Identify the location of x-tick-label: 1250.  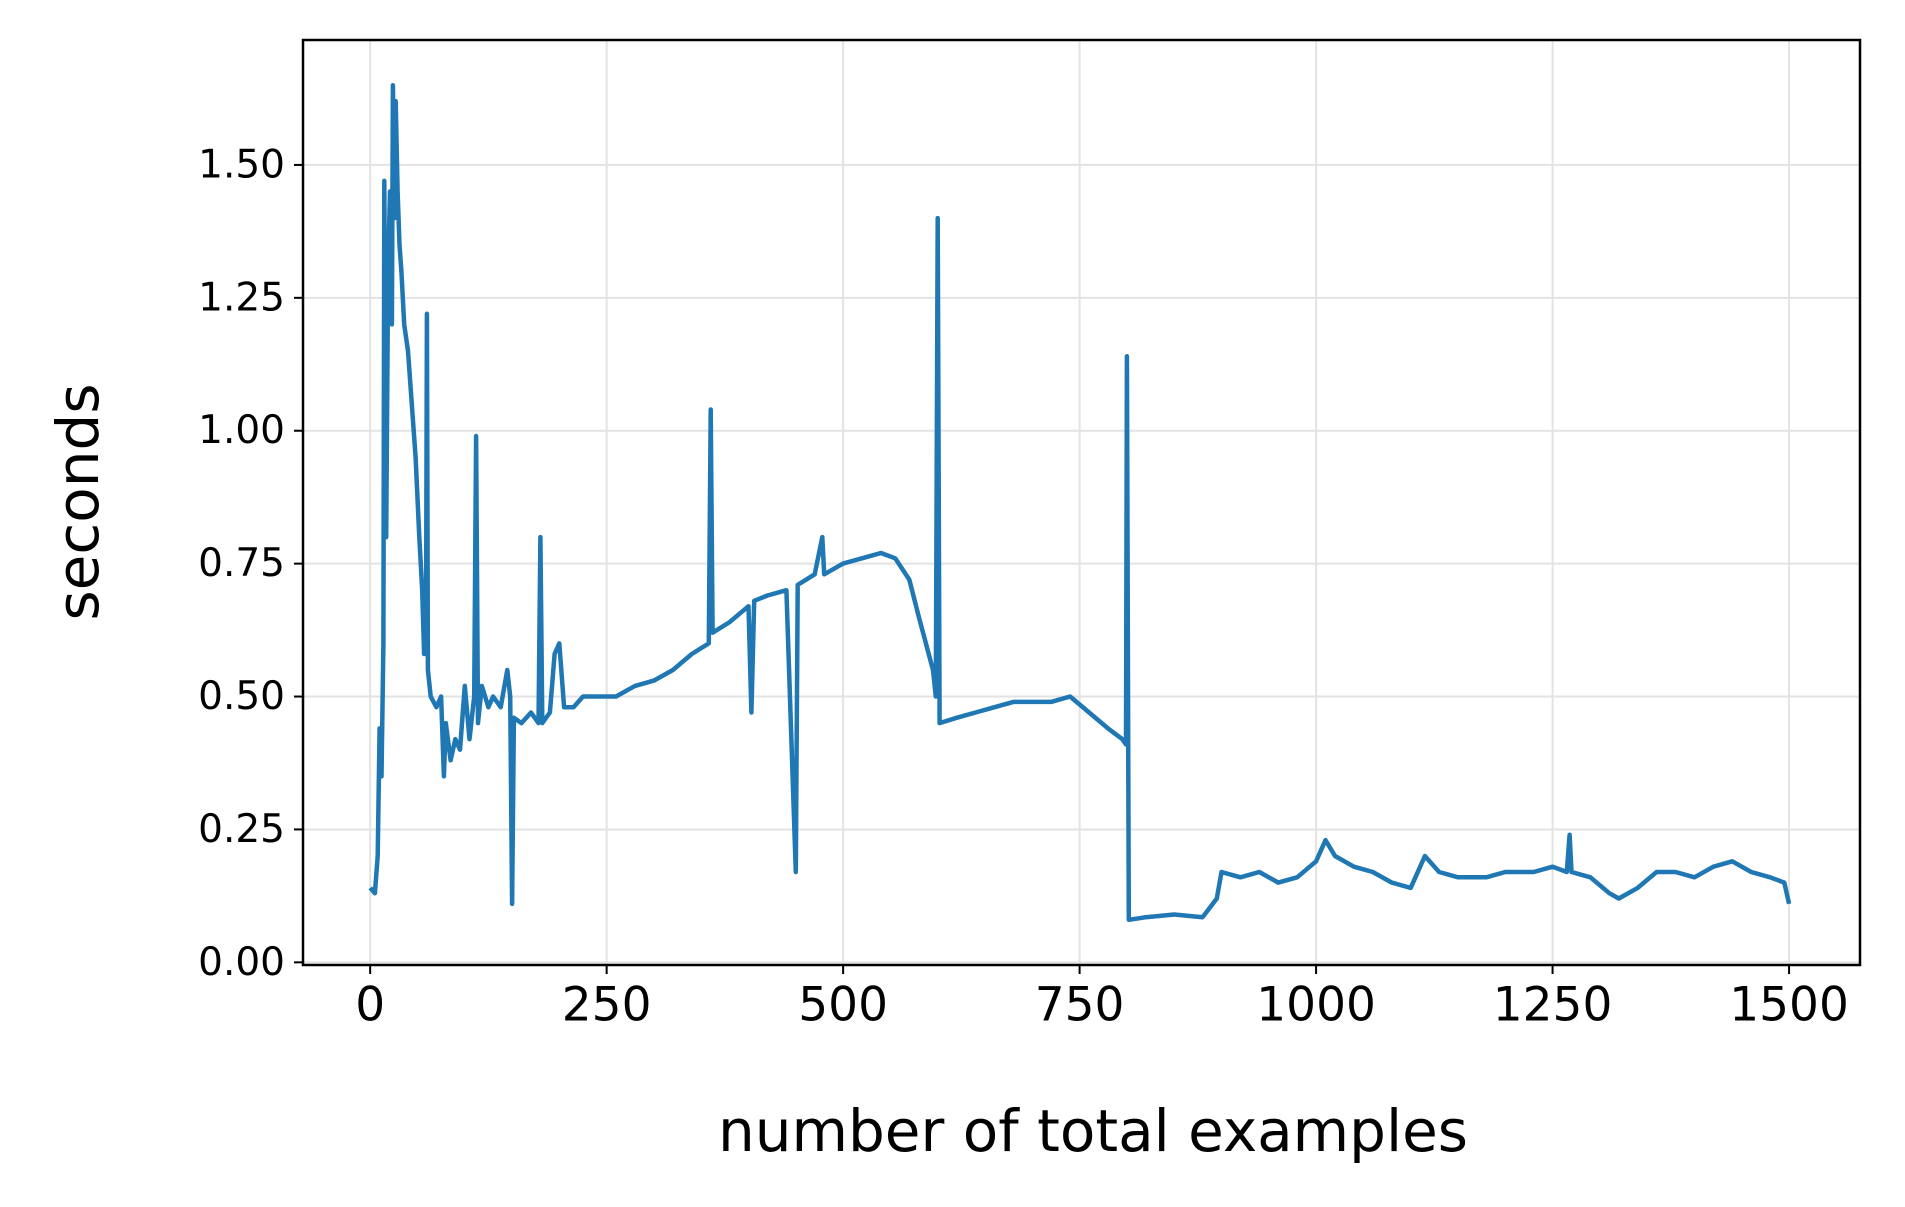
(1553, 1005).